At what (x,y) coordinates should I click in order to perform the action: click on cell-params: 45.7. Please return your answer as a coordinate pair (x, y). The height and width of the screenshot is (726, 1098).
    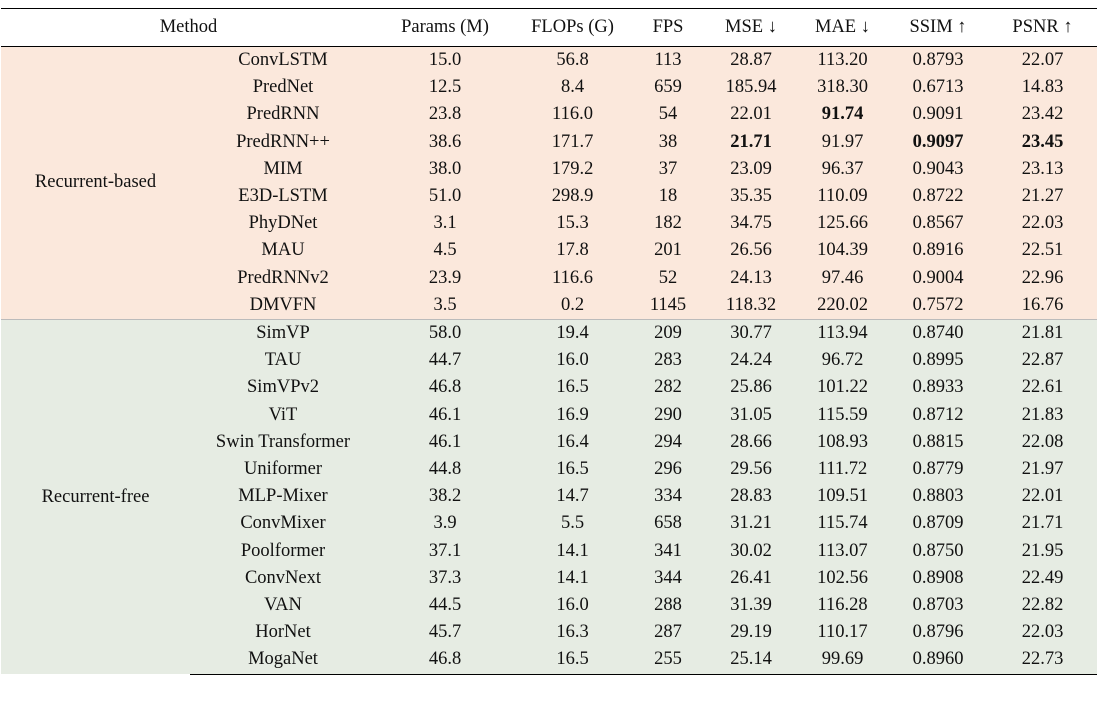
    Looking at the image, I should click on (445, 633).